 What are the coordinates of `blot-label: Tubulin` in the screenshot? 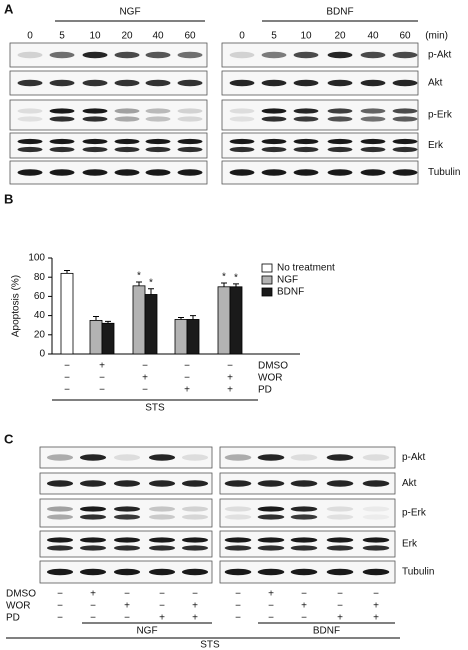 It's located at (444, 172).